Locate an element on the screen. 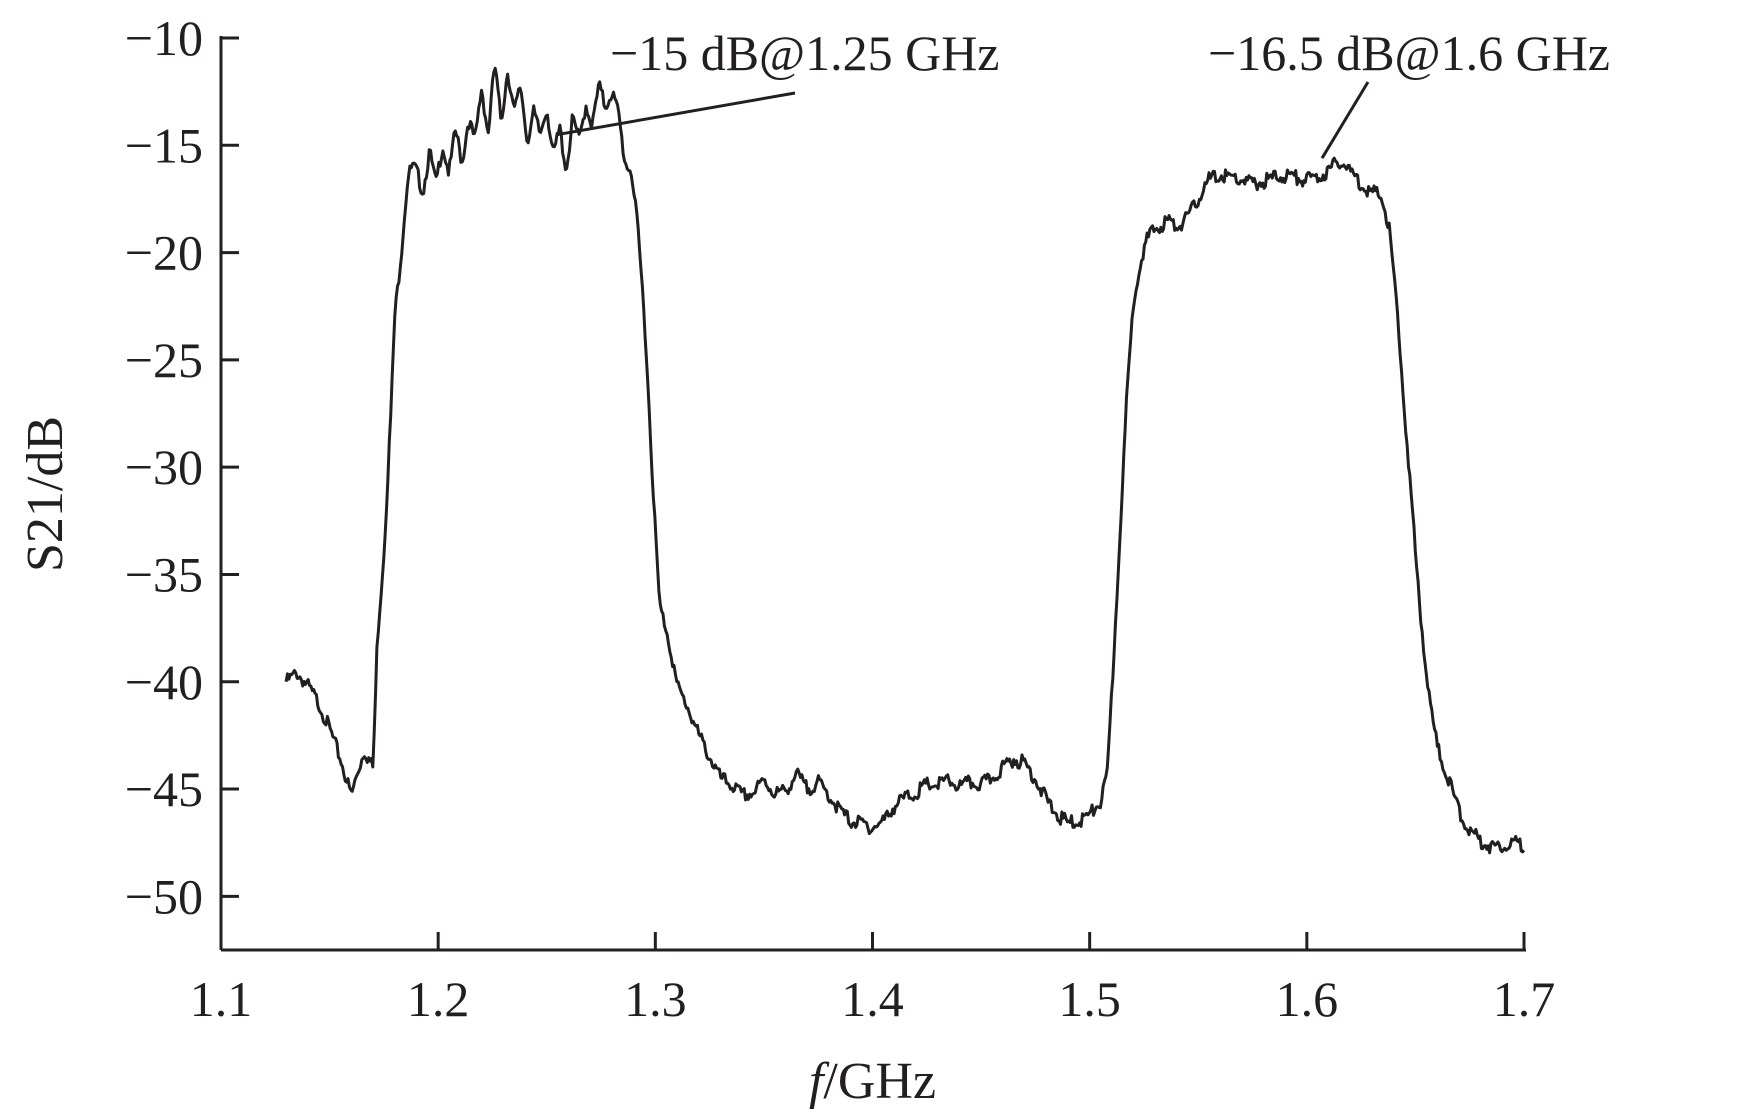 This screenshot has height=1118, width=1748. y-tick-label: −20 is located at coordinates (164, 253).